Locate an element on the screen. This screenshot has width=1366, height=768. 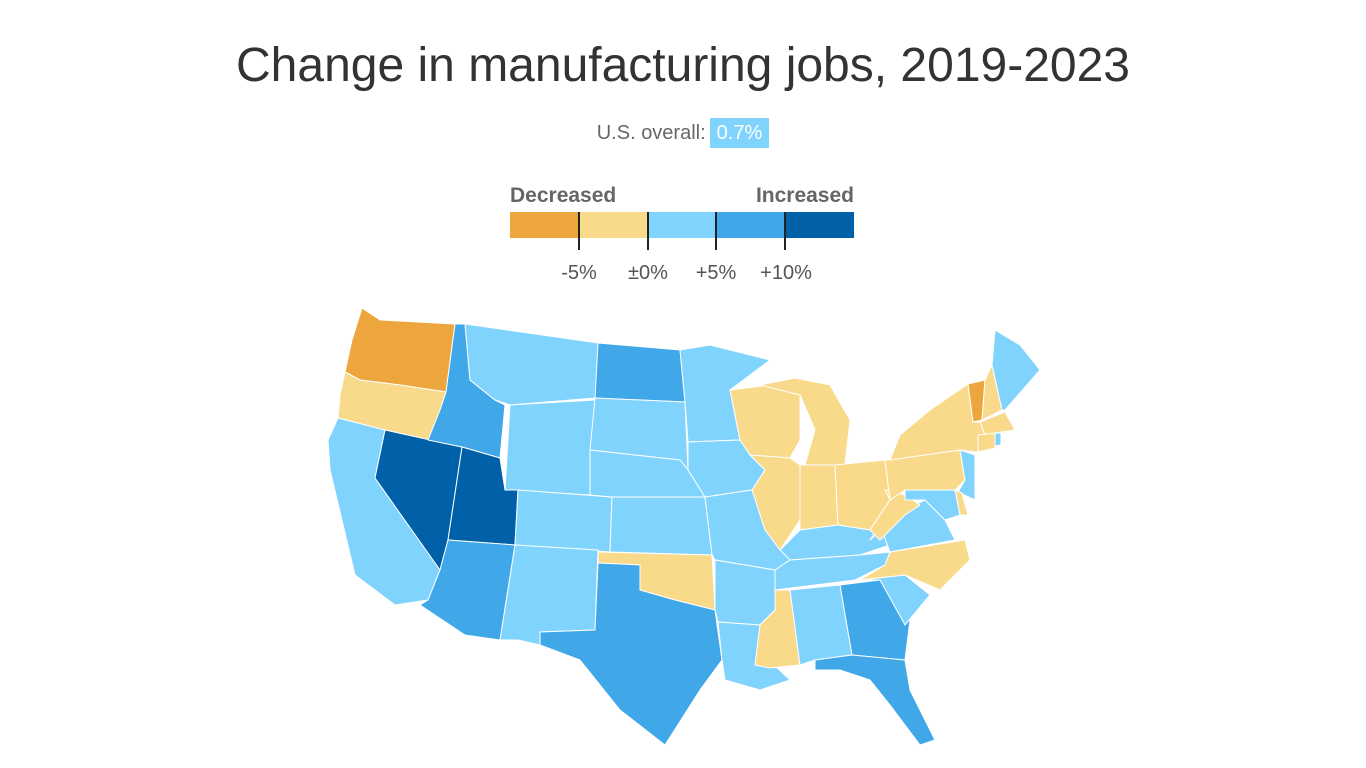
color-legend: Decreased Increased -5% ±0% +5% +10% is located at coordinates (682, 234).